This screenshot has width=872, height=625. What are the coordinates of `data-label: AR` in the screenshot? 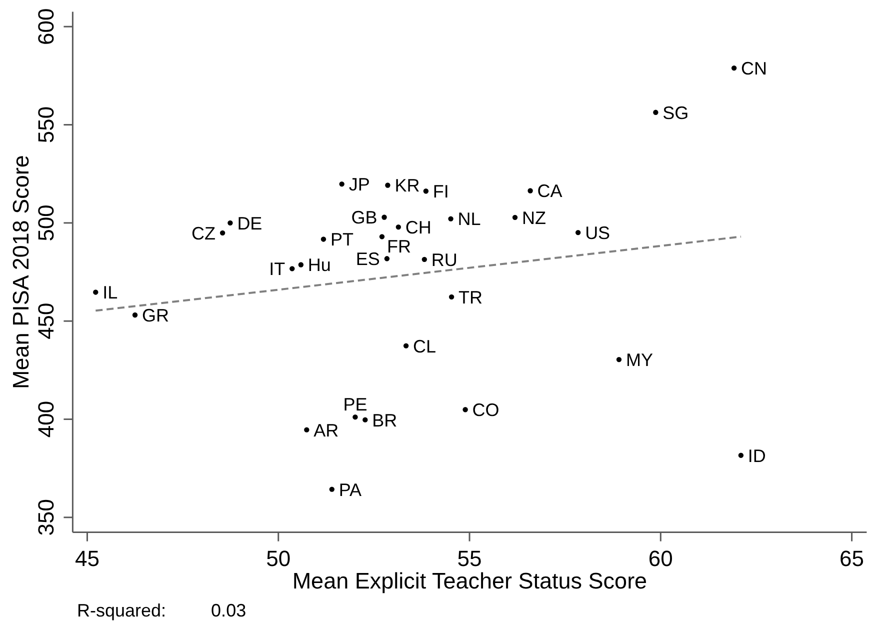 It's located at (326, 430).